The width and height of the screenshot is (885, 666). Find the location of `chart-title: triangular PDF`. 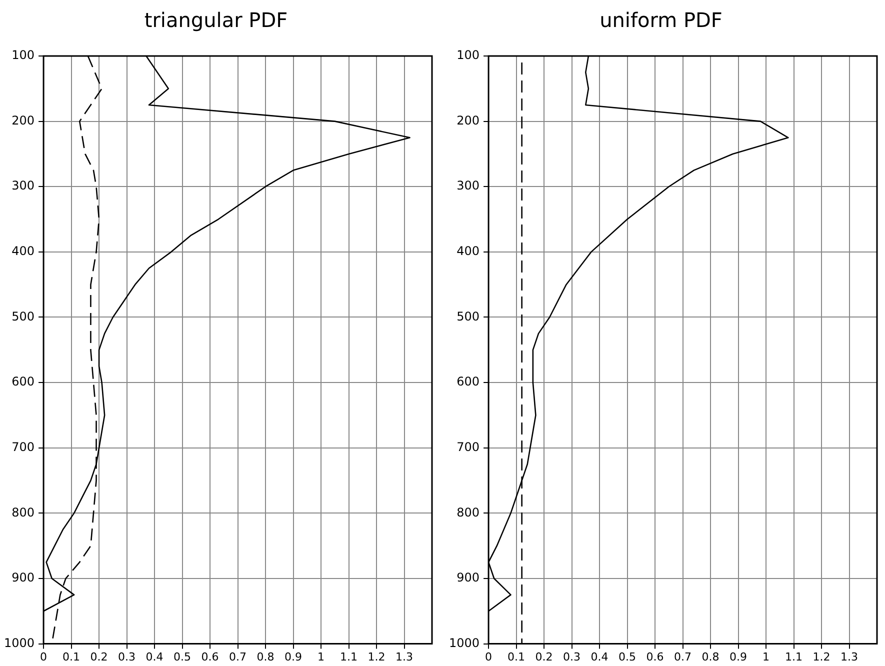

chart-title: triangular PDF is located at coordinates (216, 20).